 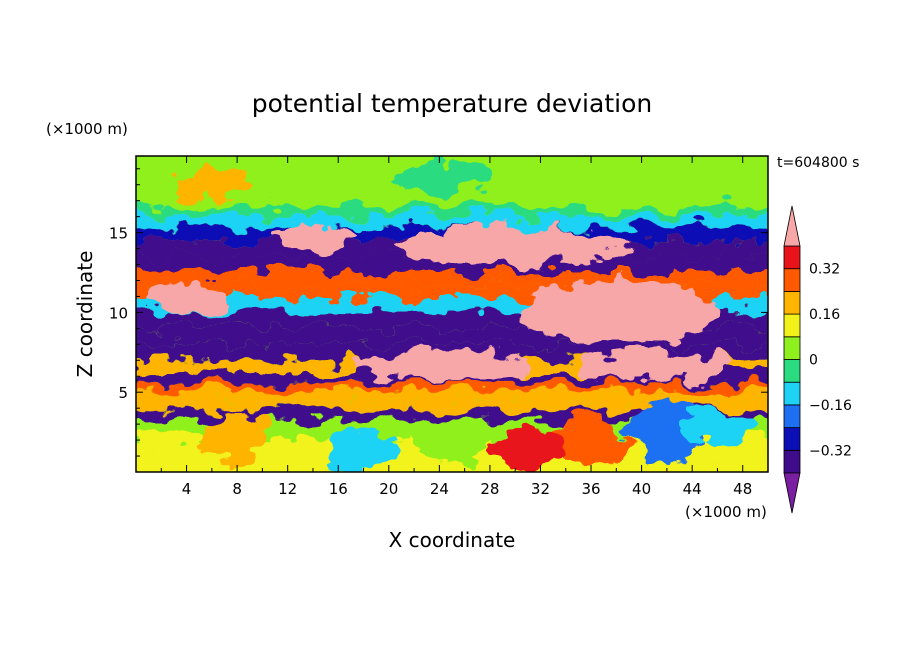 What do you see at coordinates (118, 313) in the screenshot?
I see `y-tick-label: 10` at bounding box center [118, 313].